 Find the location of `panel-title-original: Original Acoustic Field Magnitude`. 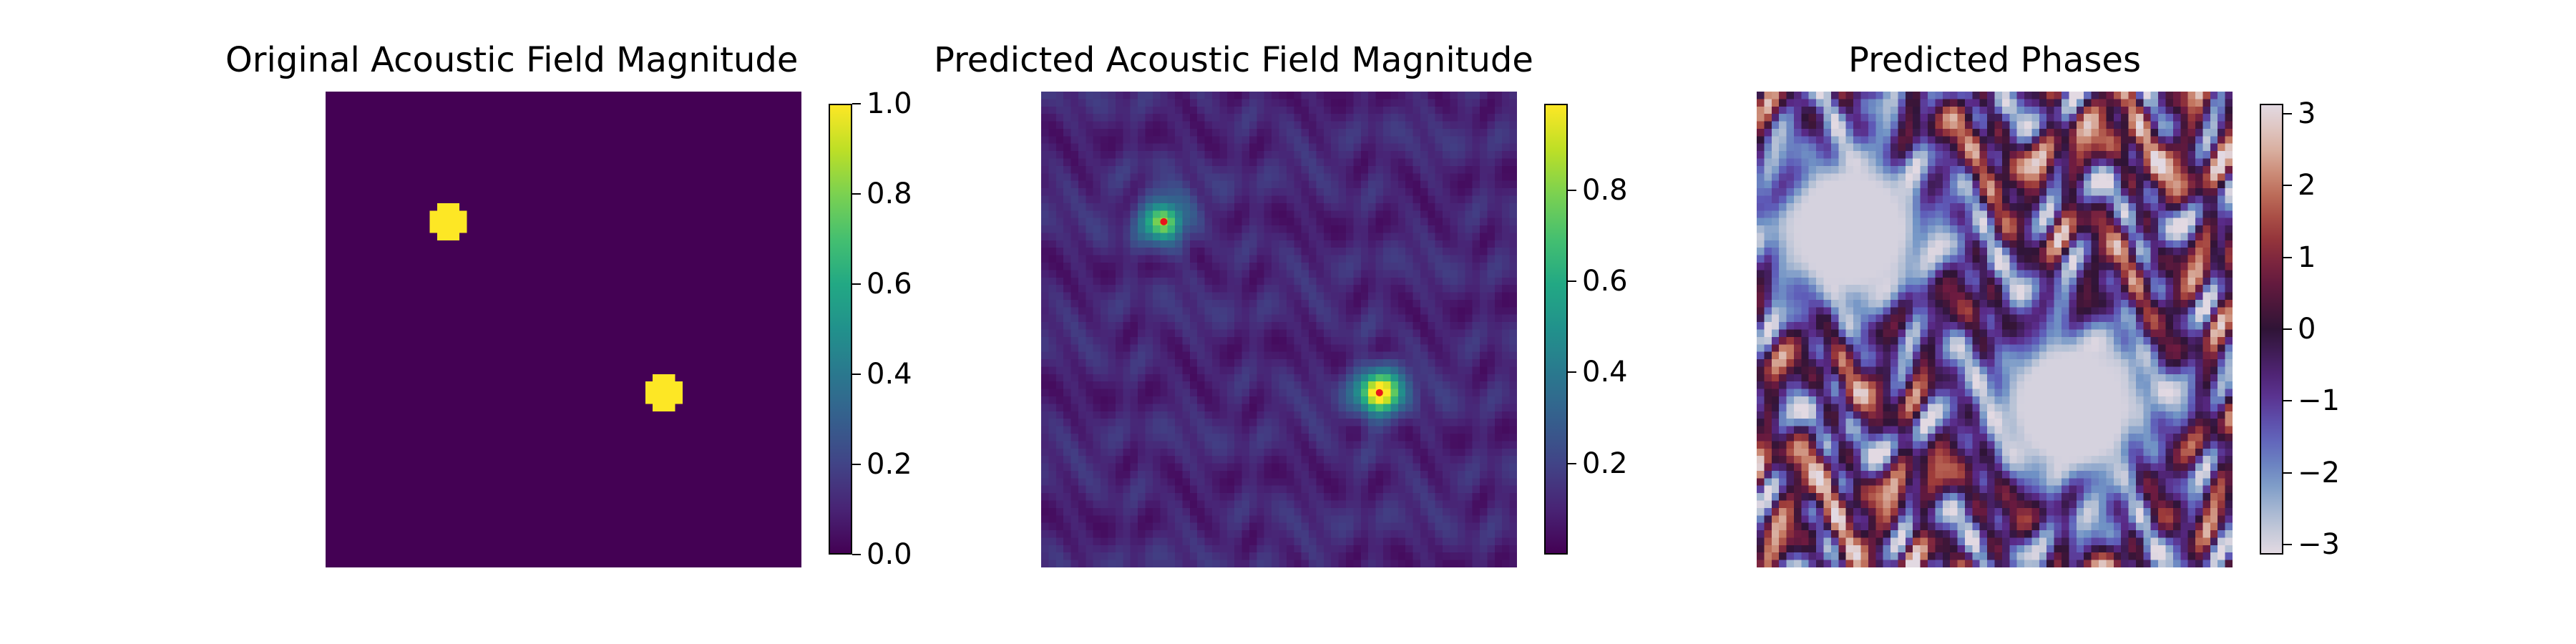

panel-title-original: Original Acoustic Field Magnitude is located at coordinates (512, 60).